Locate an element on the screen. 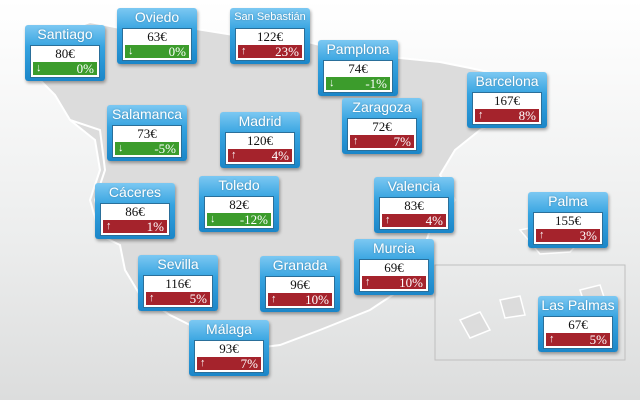 The height and width of the screenshot is (400, 640). city-name: Salamanca is located at coordinates (147, 114).